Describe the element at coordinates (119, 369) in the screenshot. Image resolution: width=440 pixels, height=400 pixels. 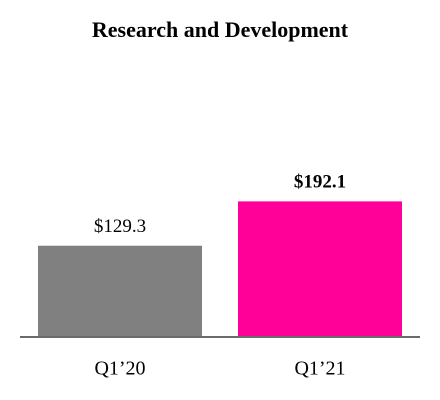
I see `x-tick-label: Q1’20` at that location.